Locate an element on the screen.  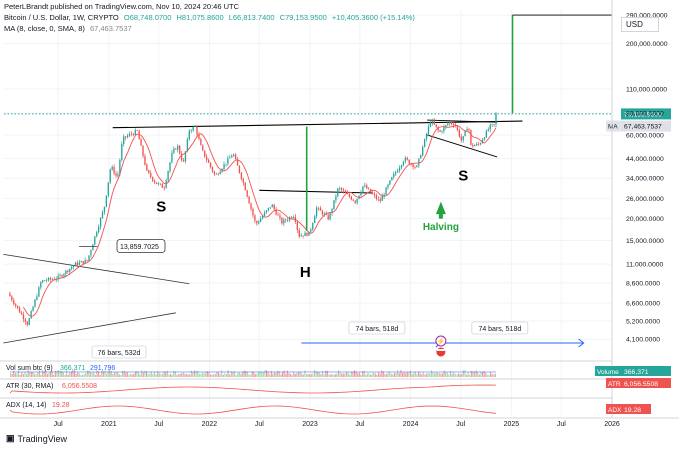
bars-label-1-box is located at coordinates (377, 328).